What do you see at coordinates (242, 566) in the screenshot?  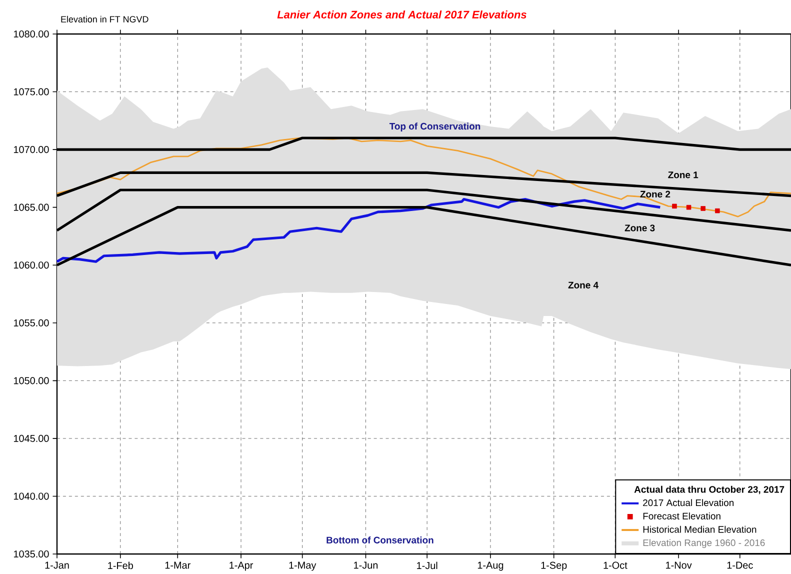 I see `x-tick-label: 1-Apr` at bounding box center [242, 566].